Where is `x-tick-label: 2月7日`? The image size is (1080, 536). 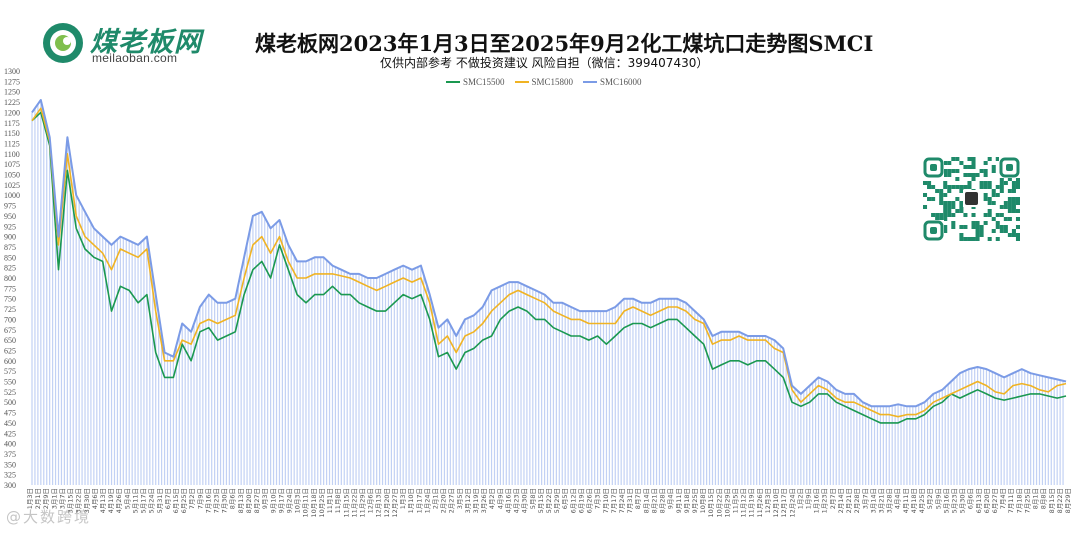 x-tick-label: 2月7日 is located at coordinates (833, 498).